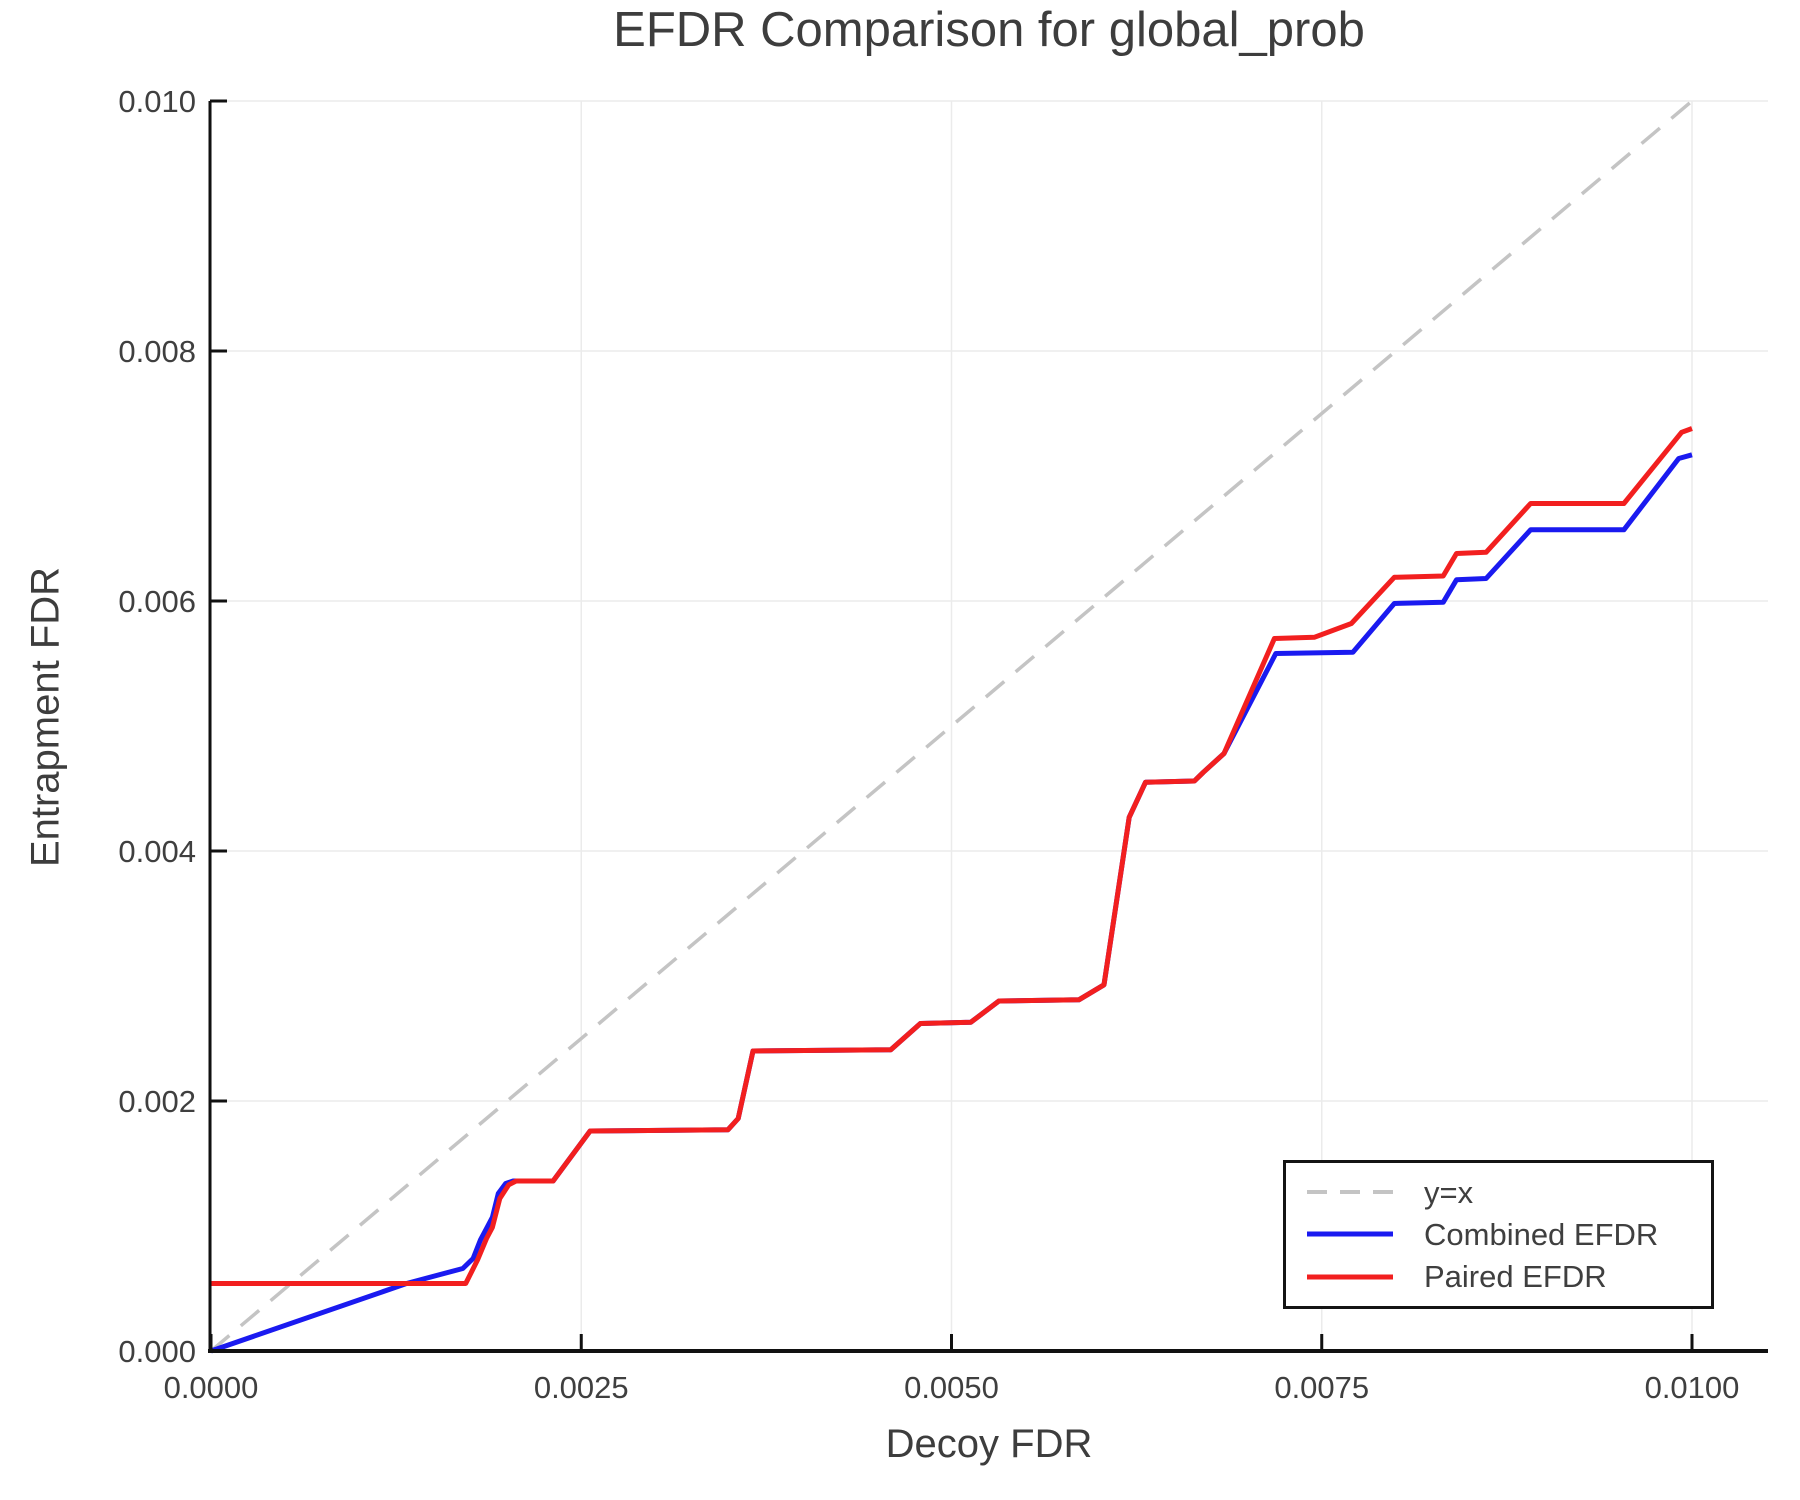  What do you see at coordinates (1541, 1234) in the screenshot?
I see `legend-label: Combined EFDR` at bounding box center [1541, 1234].